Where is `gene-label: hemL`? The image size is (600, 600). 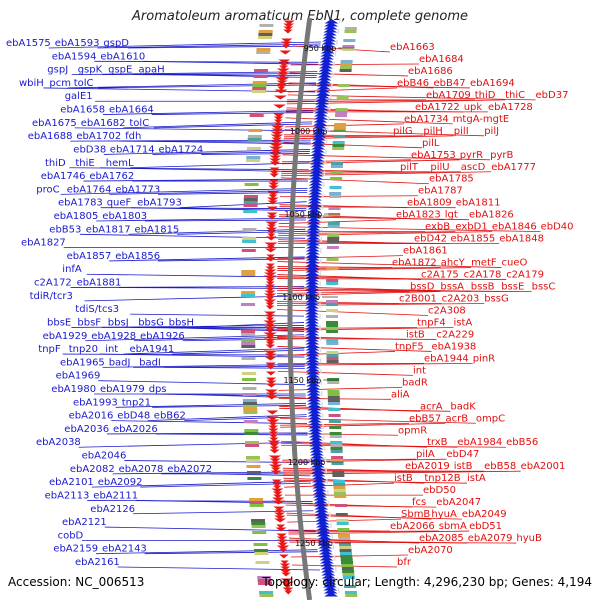 gene-label: hemL is located at coordinates (120, 163).